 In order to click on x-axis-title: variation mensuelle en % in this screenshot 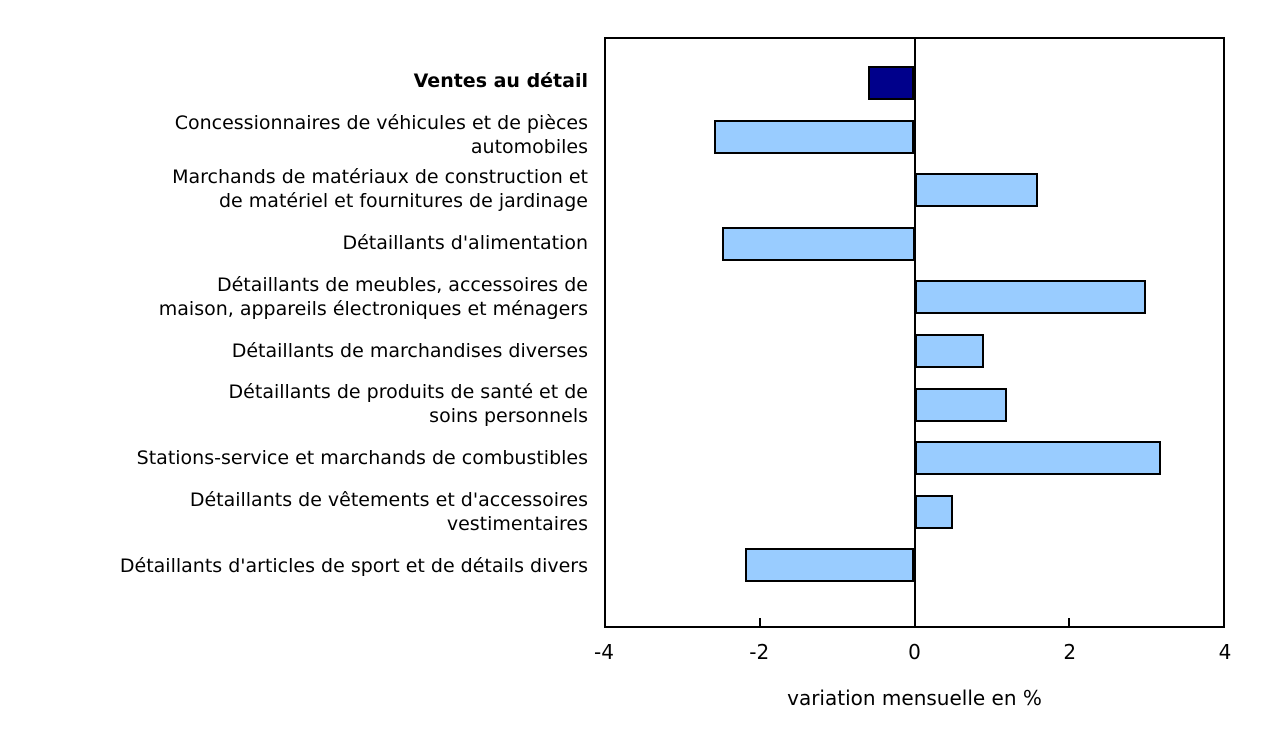, I will do `click(914, 698)`.